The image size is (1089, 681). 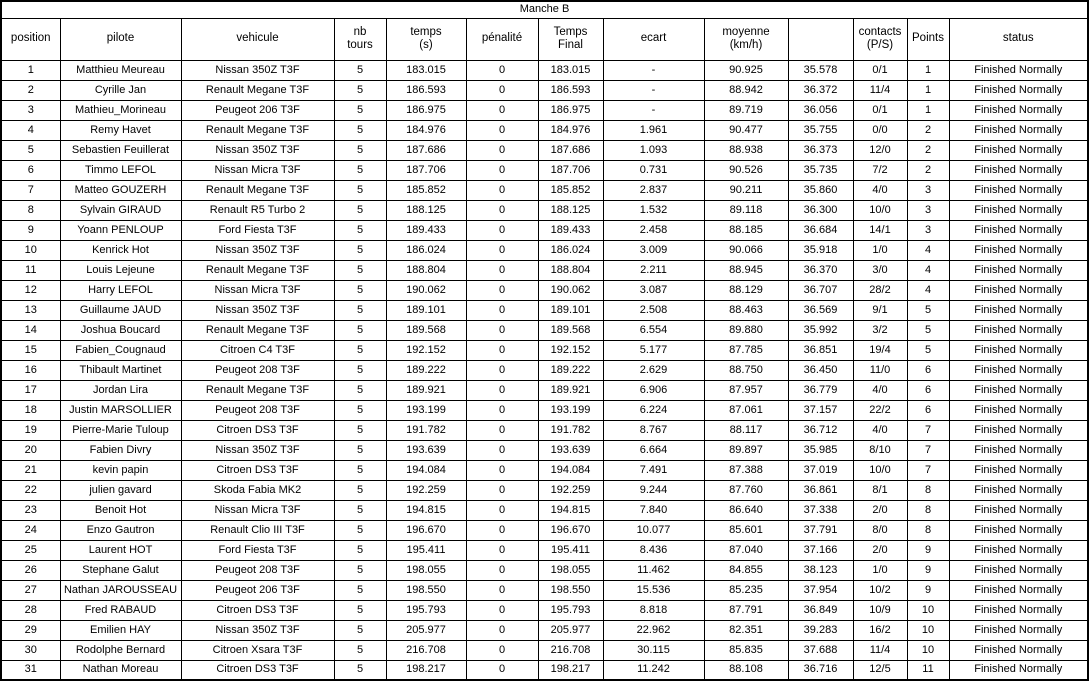 I want to click on cell-col10: 36.370, so click(x=820, y=270).